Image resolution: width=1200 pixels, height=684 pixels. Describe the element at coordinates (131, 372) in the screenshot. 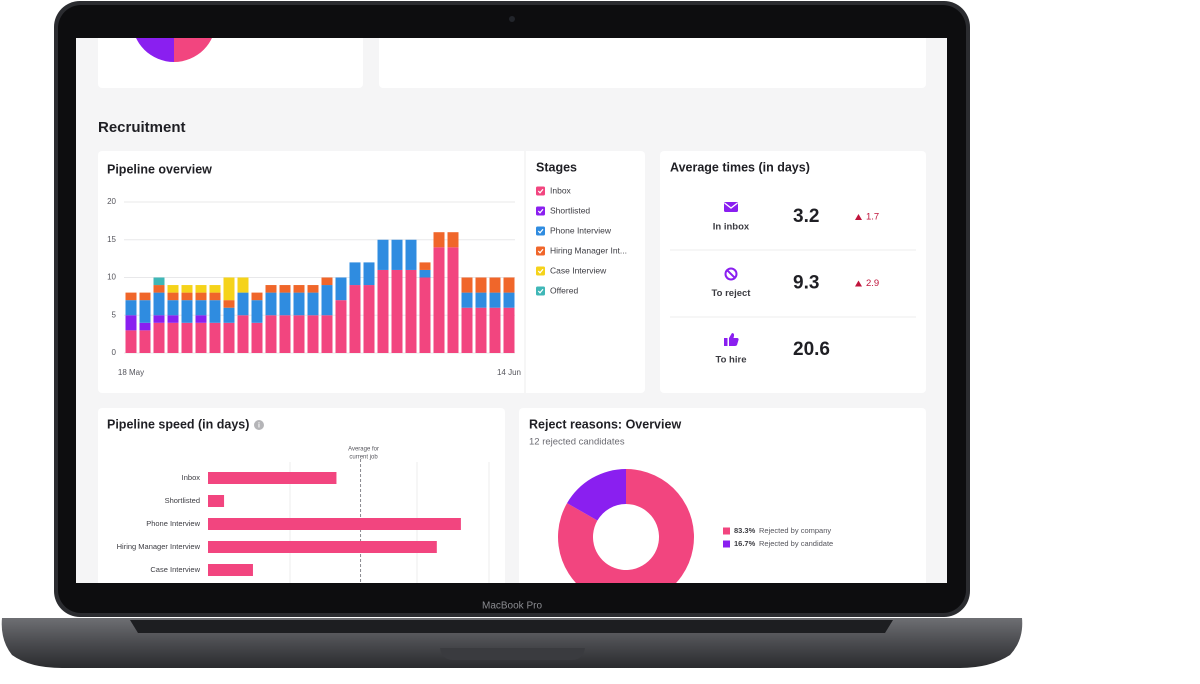

I see `x-tick-label: 18 May` at that location.